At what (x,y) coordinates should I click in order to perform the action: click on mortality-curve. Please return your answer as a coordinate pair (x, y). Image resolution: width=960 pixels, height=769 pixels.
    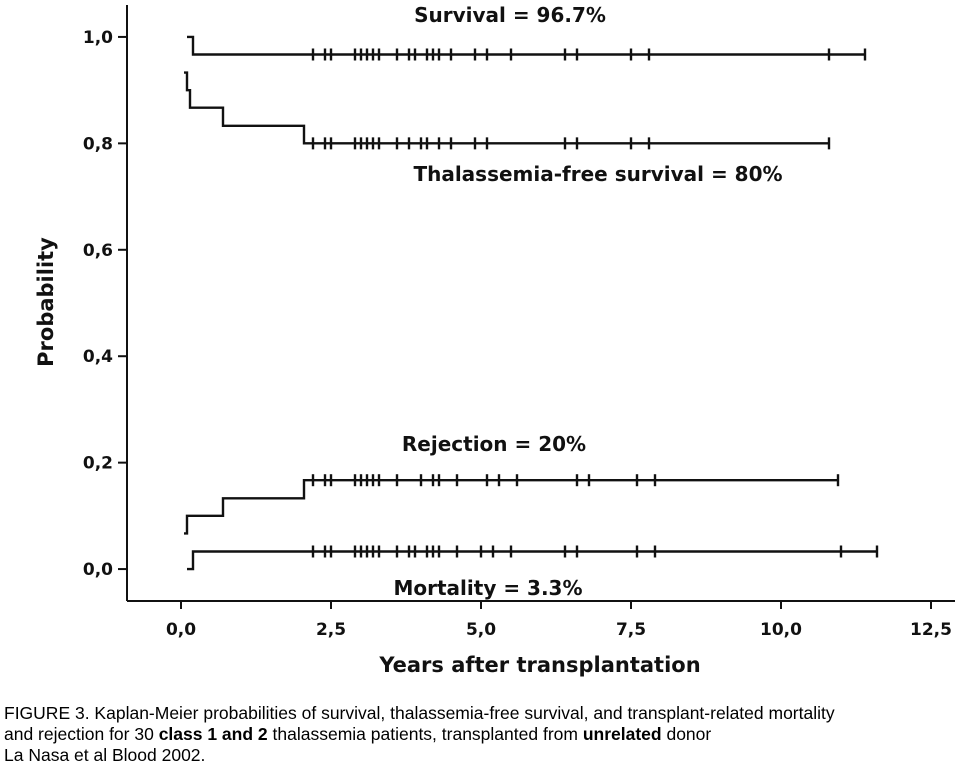
    Looking at the image, I should click on (532, 560).